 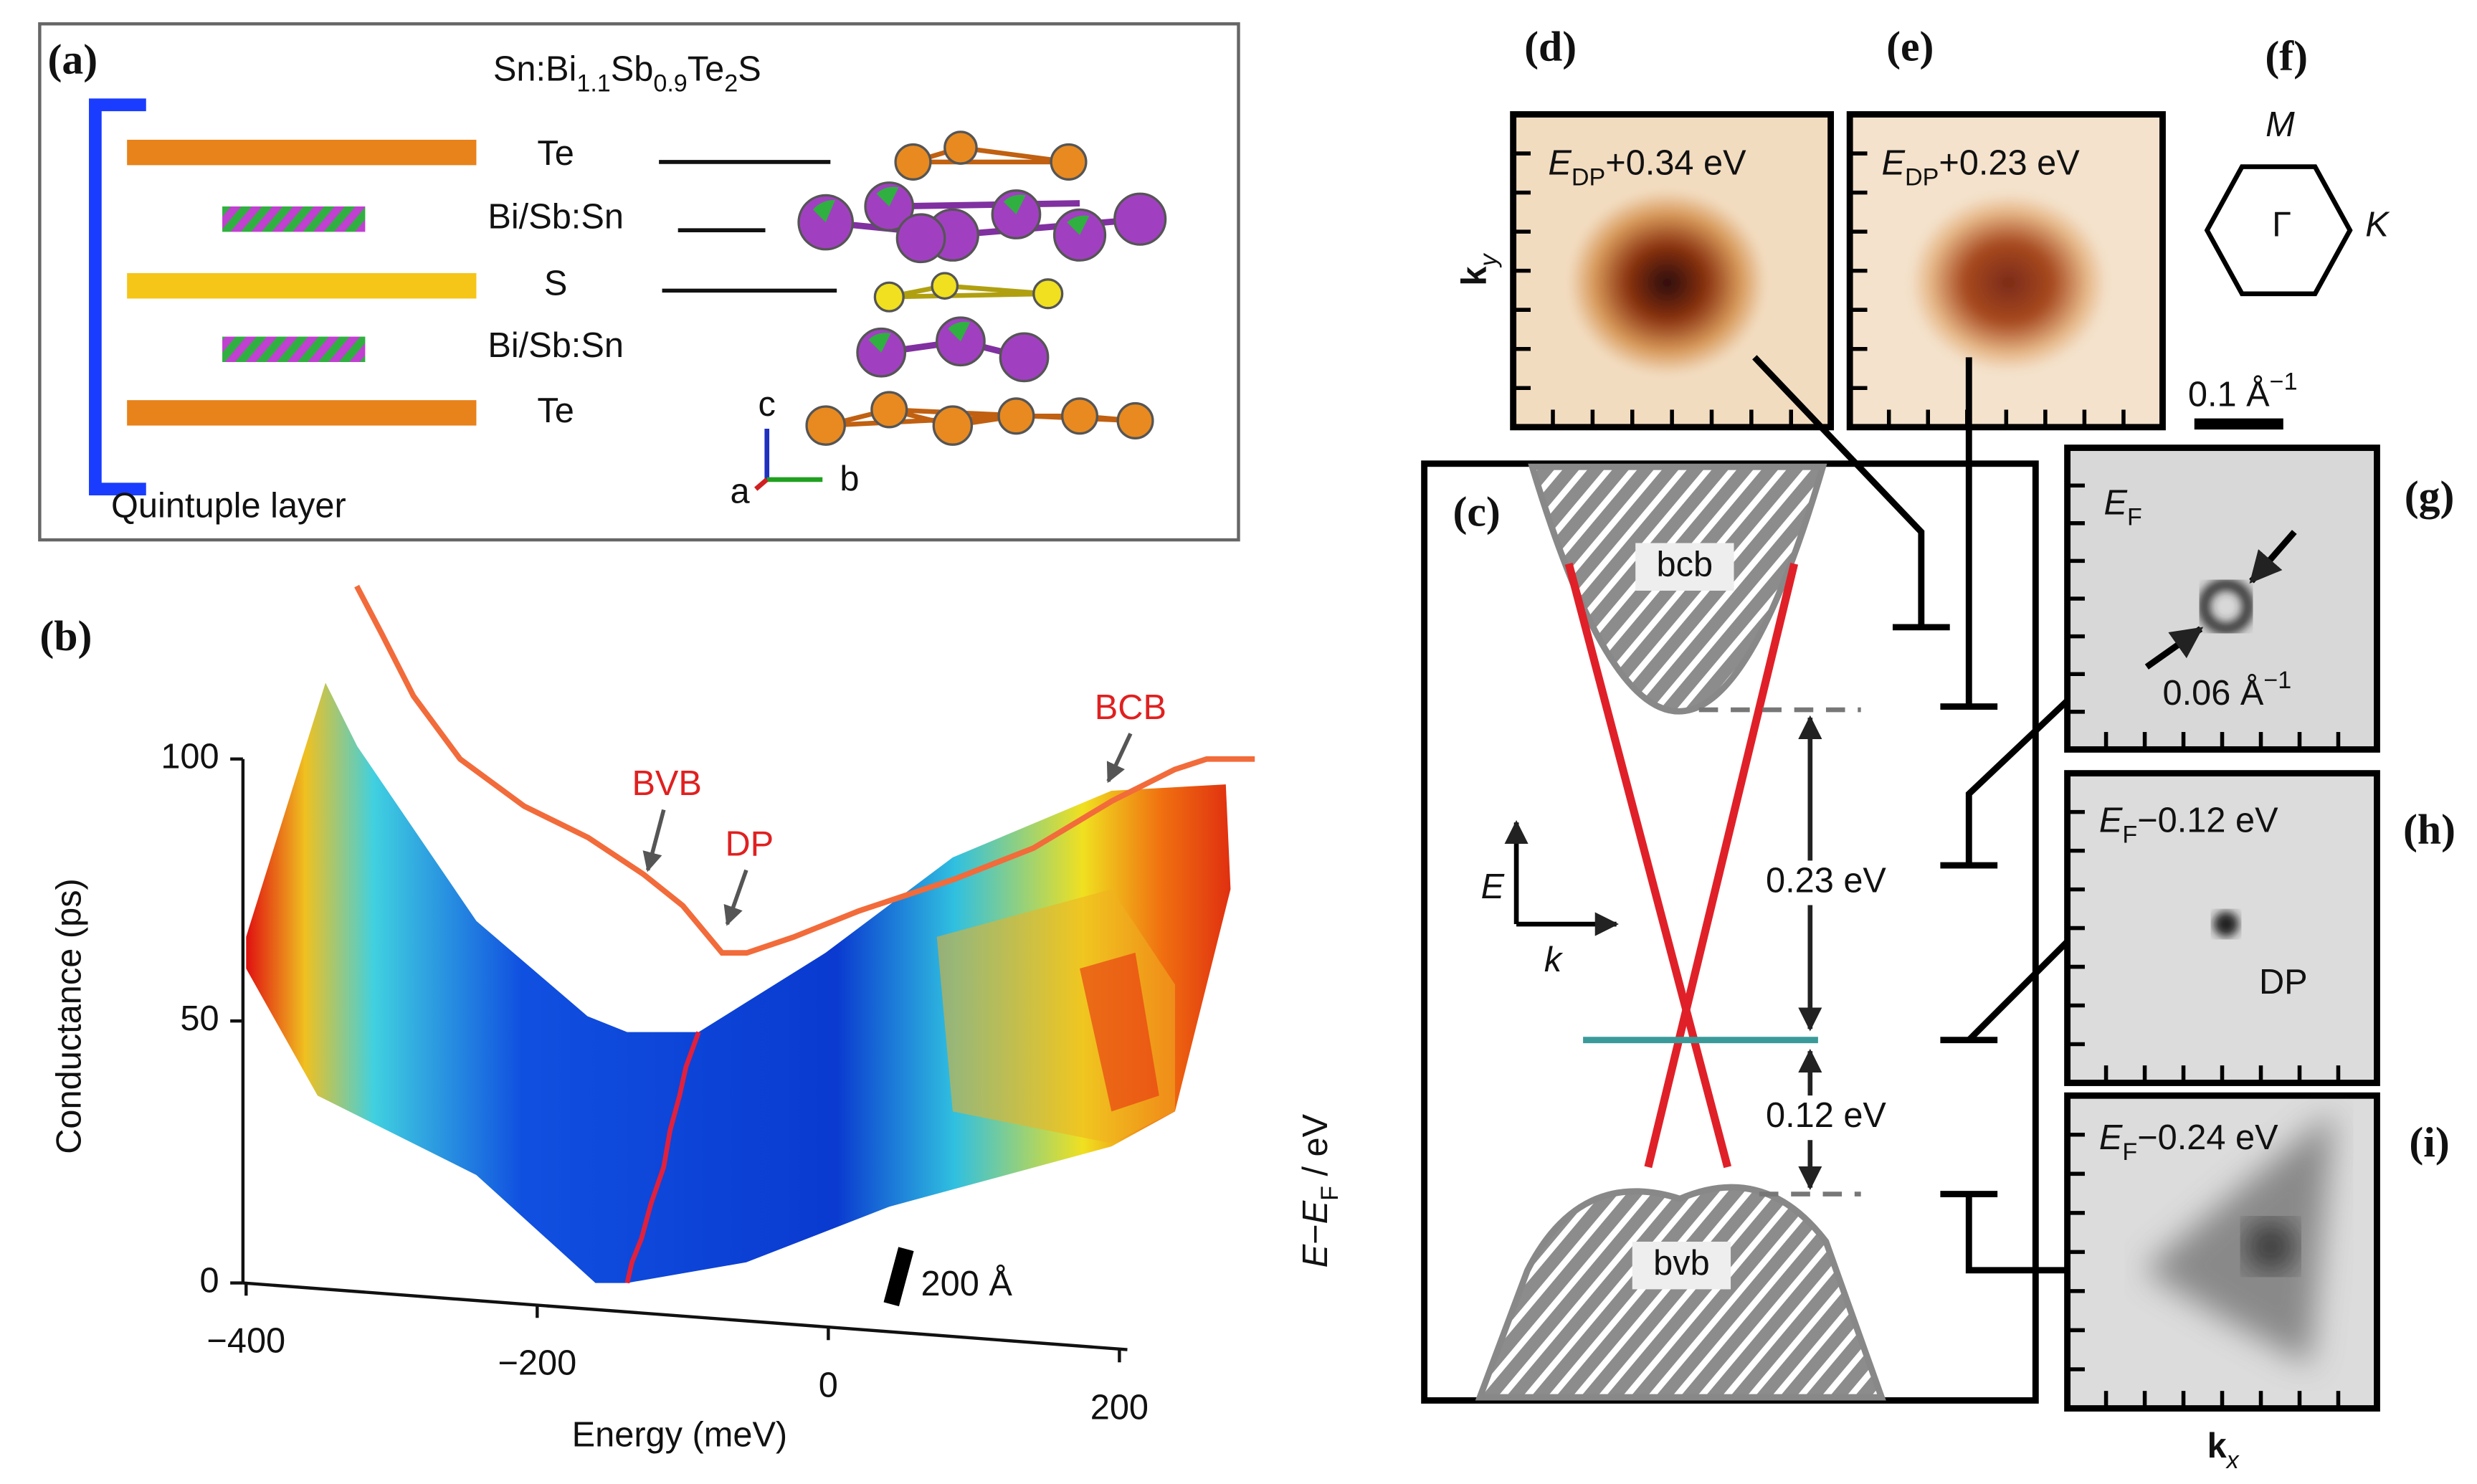 What do you see at coordinates (804, 770) in the screenshot?
I see `line-series` at bounding box center [804, 770].